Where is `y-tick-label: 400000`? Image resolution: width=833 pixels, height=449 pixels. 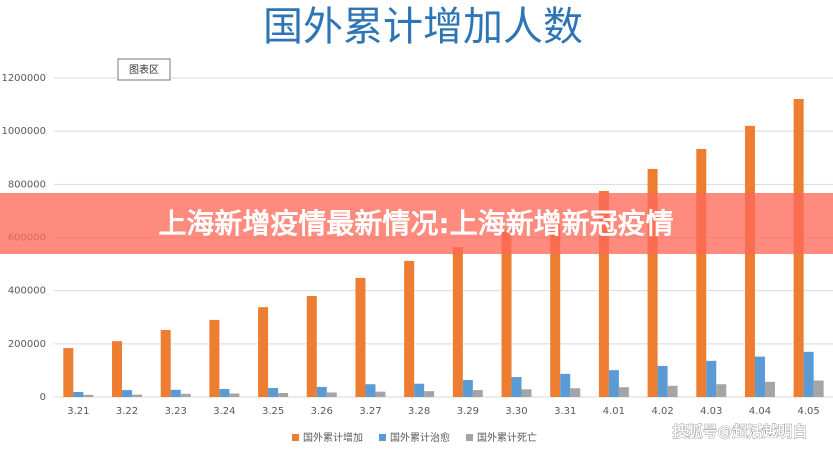 y-tick-label: 400000 is located at coordinates (27, 291).